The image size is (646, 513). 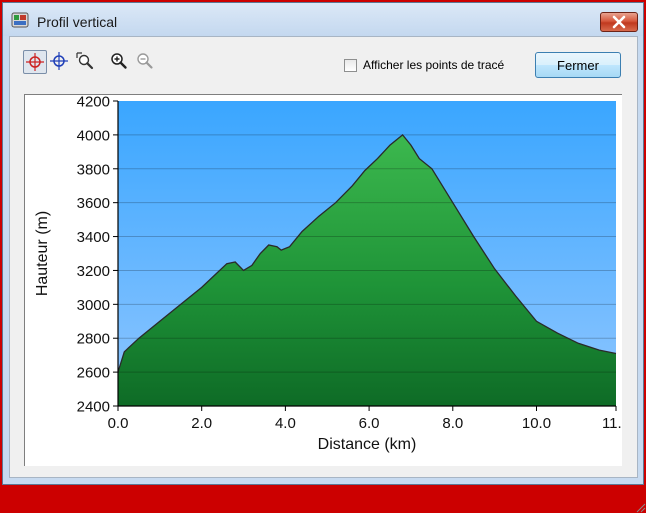 What do you see at coordinates (118, 423) in the screenshot?
I see `x-tick-label: 0.0` at bounding box center [118, 423].